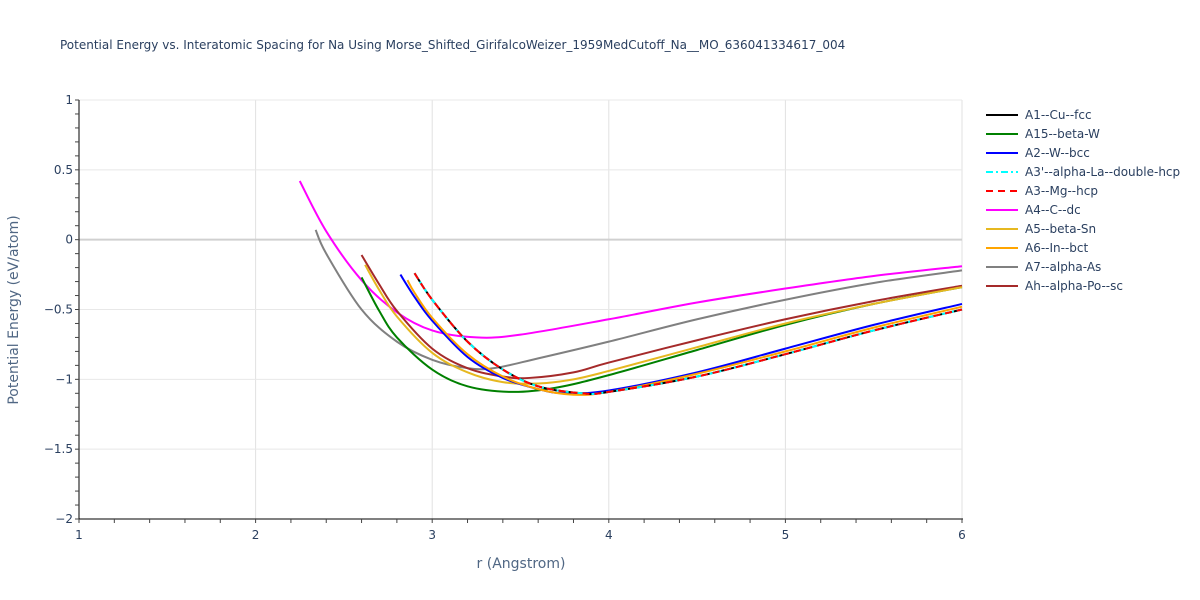  I want to click on legend-label: A6--In--bct, so click(1057, 247).